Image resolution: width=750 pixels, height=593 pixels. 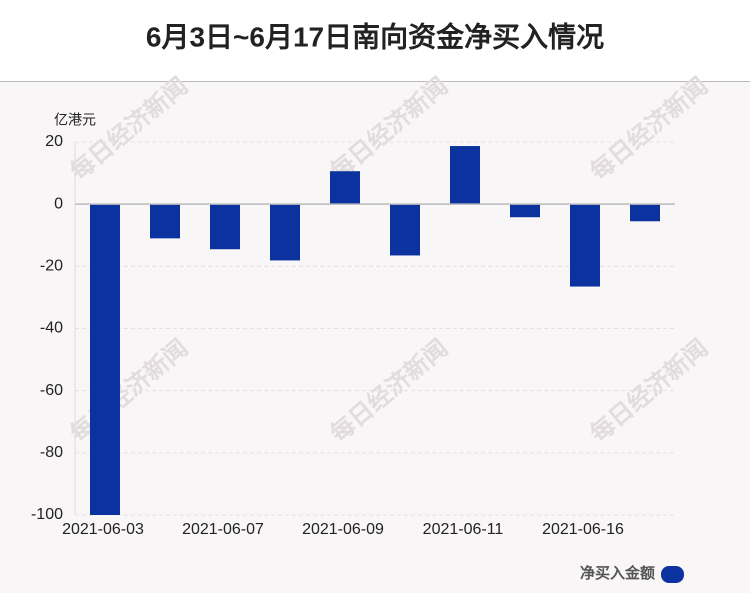 I want to click on x-tick-label: 2021-06-07, so click(x=223, y=529).